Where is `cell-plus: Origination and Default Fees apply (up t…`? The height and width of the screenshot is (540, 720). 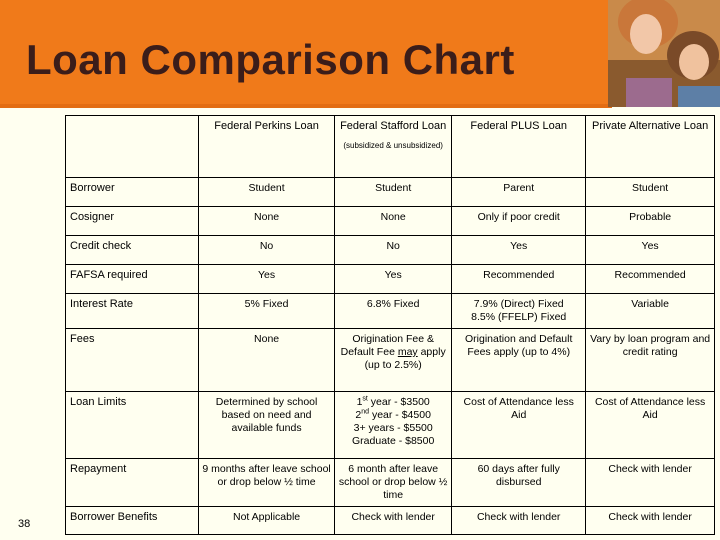 cell-plus: Origination and Default Fees apply (up t… is located at coordinates (519, 360).